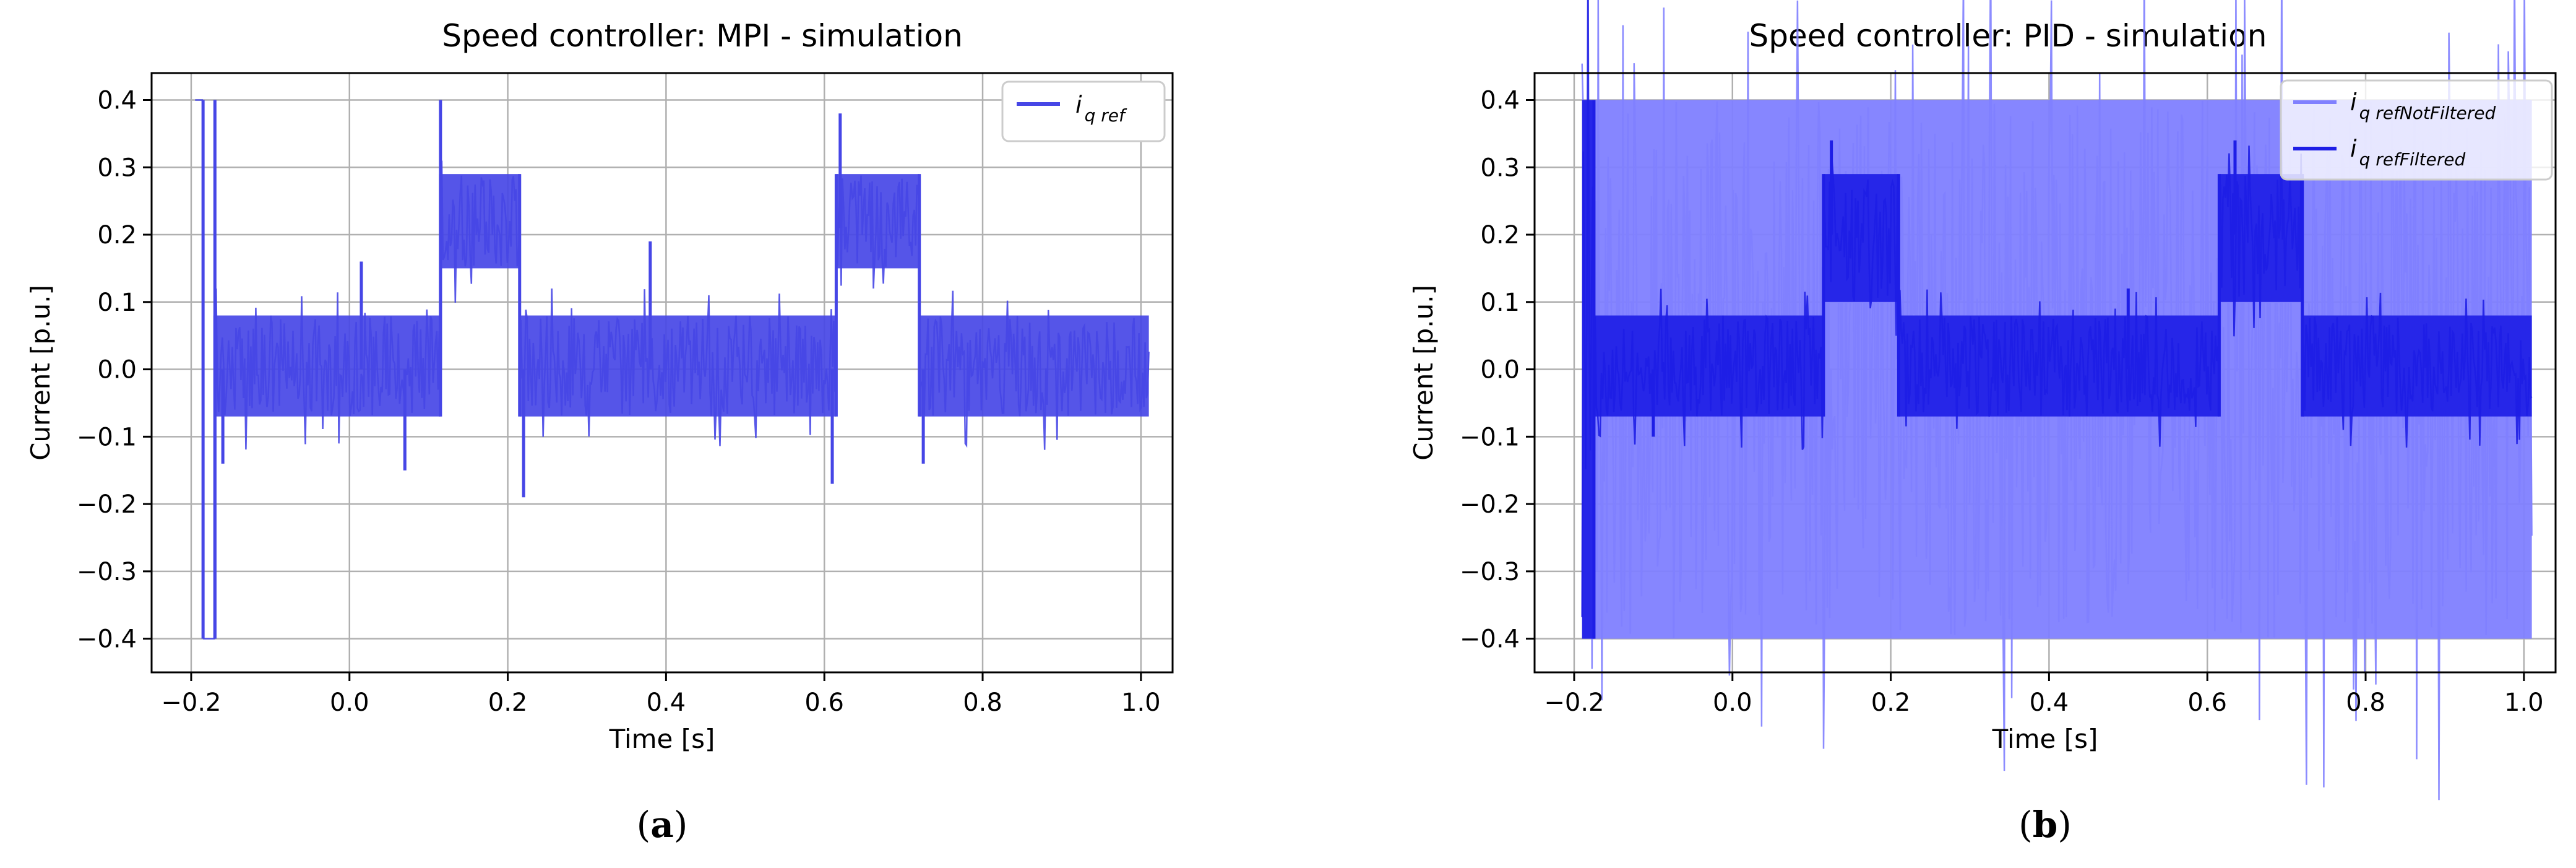 This screenshot has width=2576, height=868. Describe the element at coordinates (40, 373) in the screenshot. I see `panel-a-y-axis-label: Current [p.u.]` at that location.